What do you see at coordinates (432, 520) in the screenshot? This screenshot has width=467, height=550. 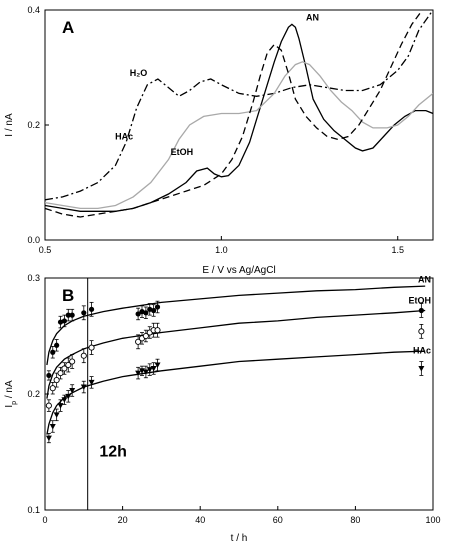 I see `x-tick-label: 100` at bounding box center [432, 520].